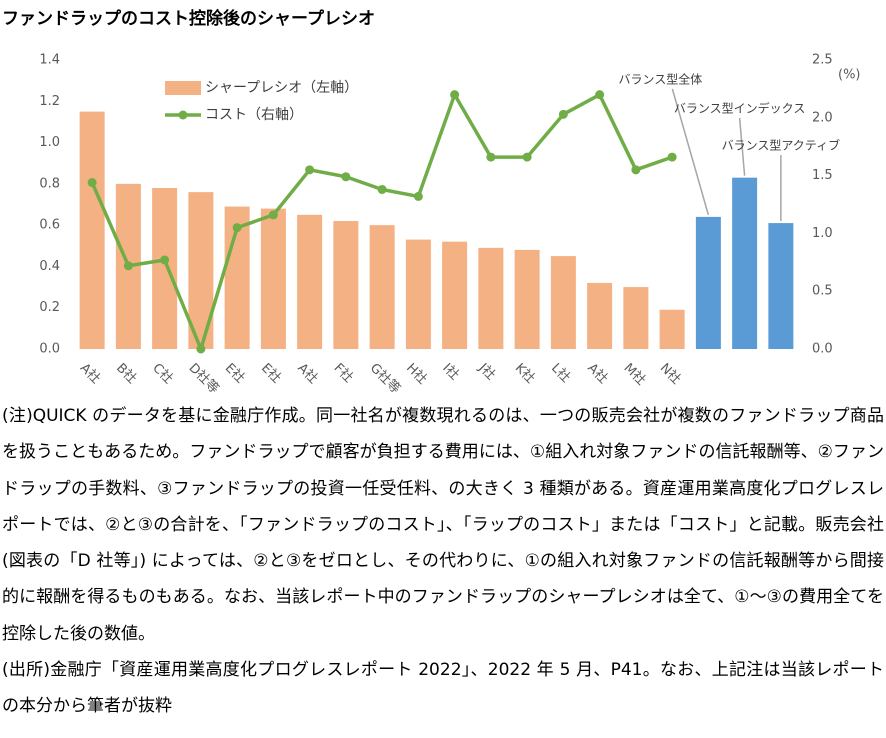 This screenshot has width=886, height=738. Describe the element at coordinates (49, 101) in the screenshot. I see `y-tick-label: 1.2` at that location.